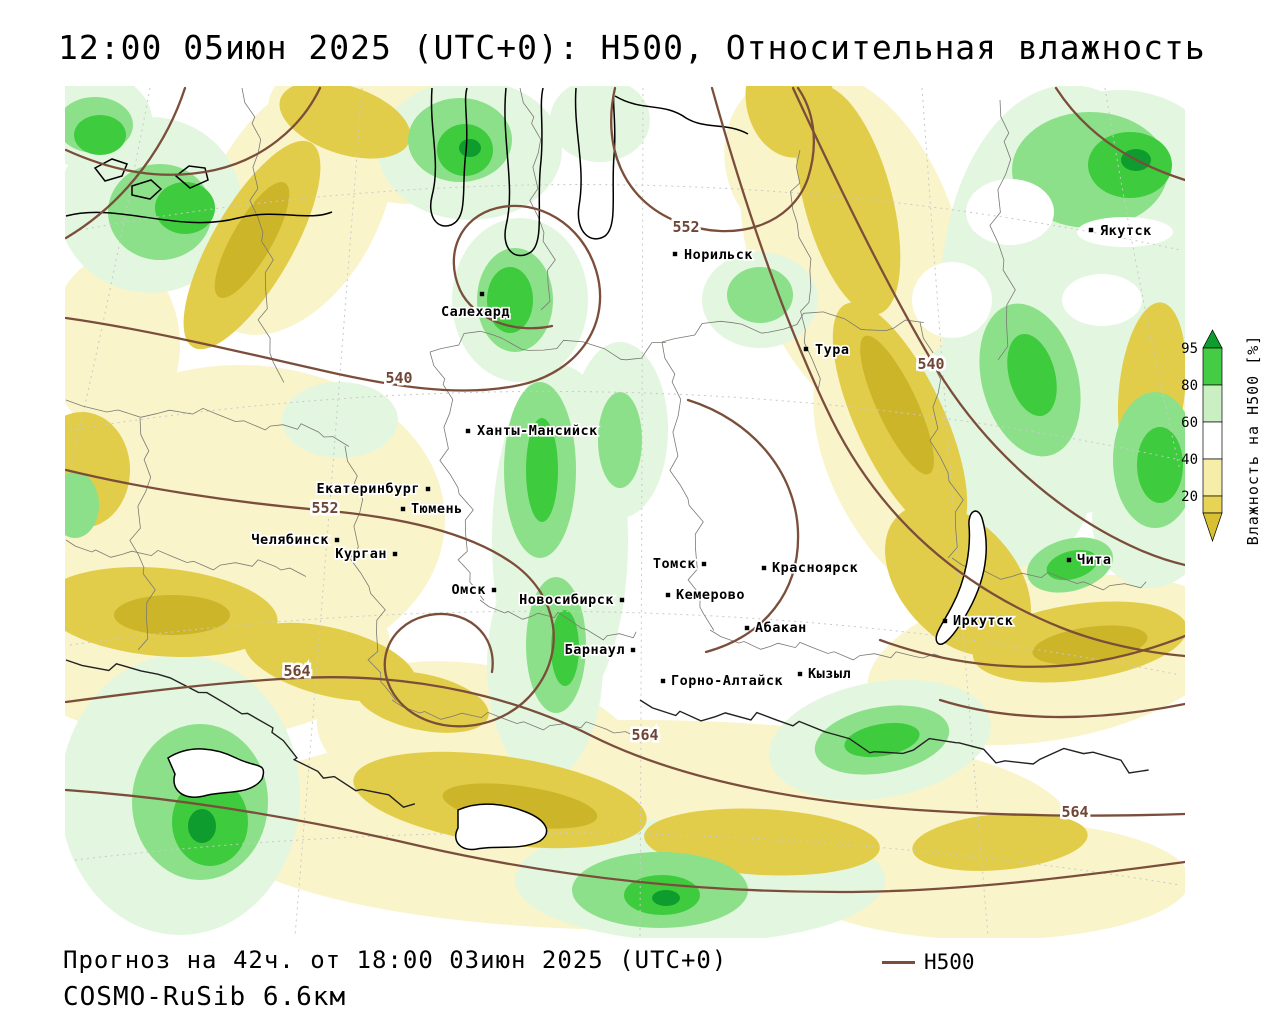 The height and width of the screenshot is (1024, 1280). Describe the element at coordinates (1126, 231) in the screenshot. I see `city-label: Якутск` at that location.